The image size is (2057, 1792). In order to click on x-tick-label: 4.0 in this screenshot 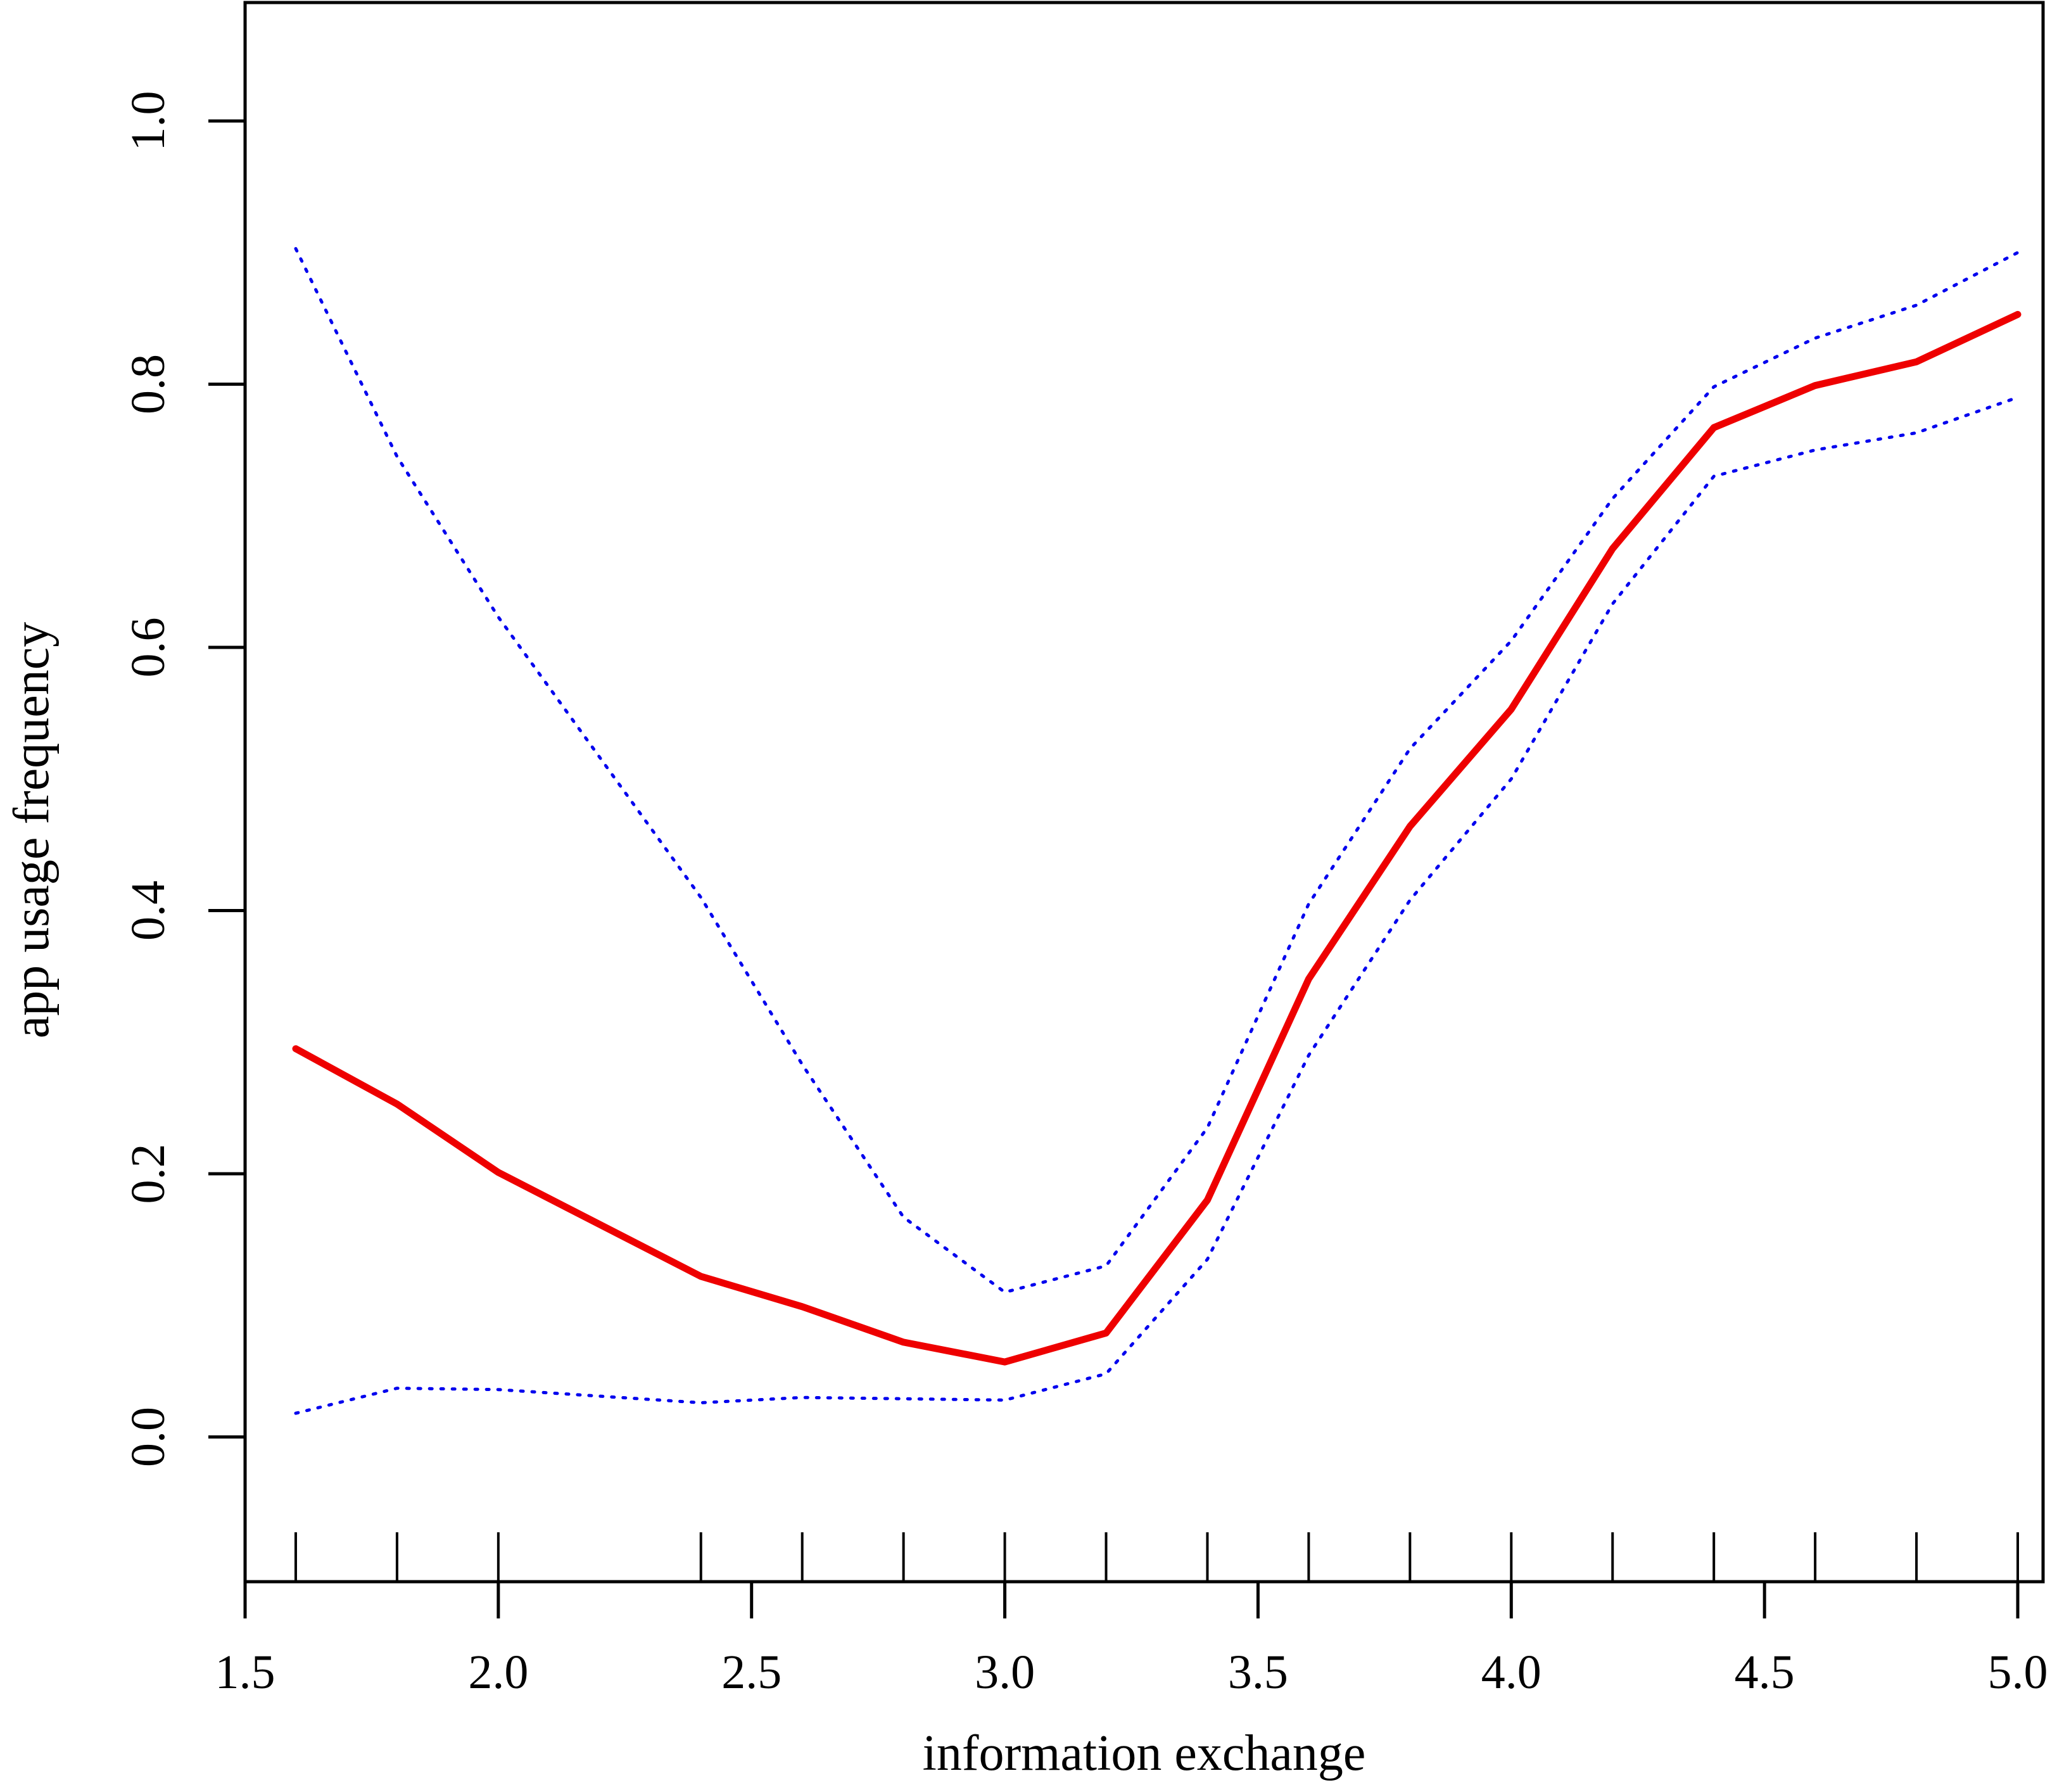, I will do `click(1511, 1673)`.